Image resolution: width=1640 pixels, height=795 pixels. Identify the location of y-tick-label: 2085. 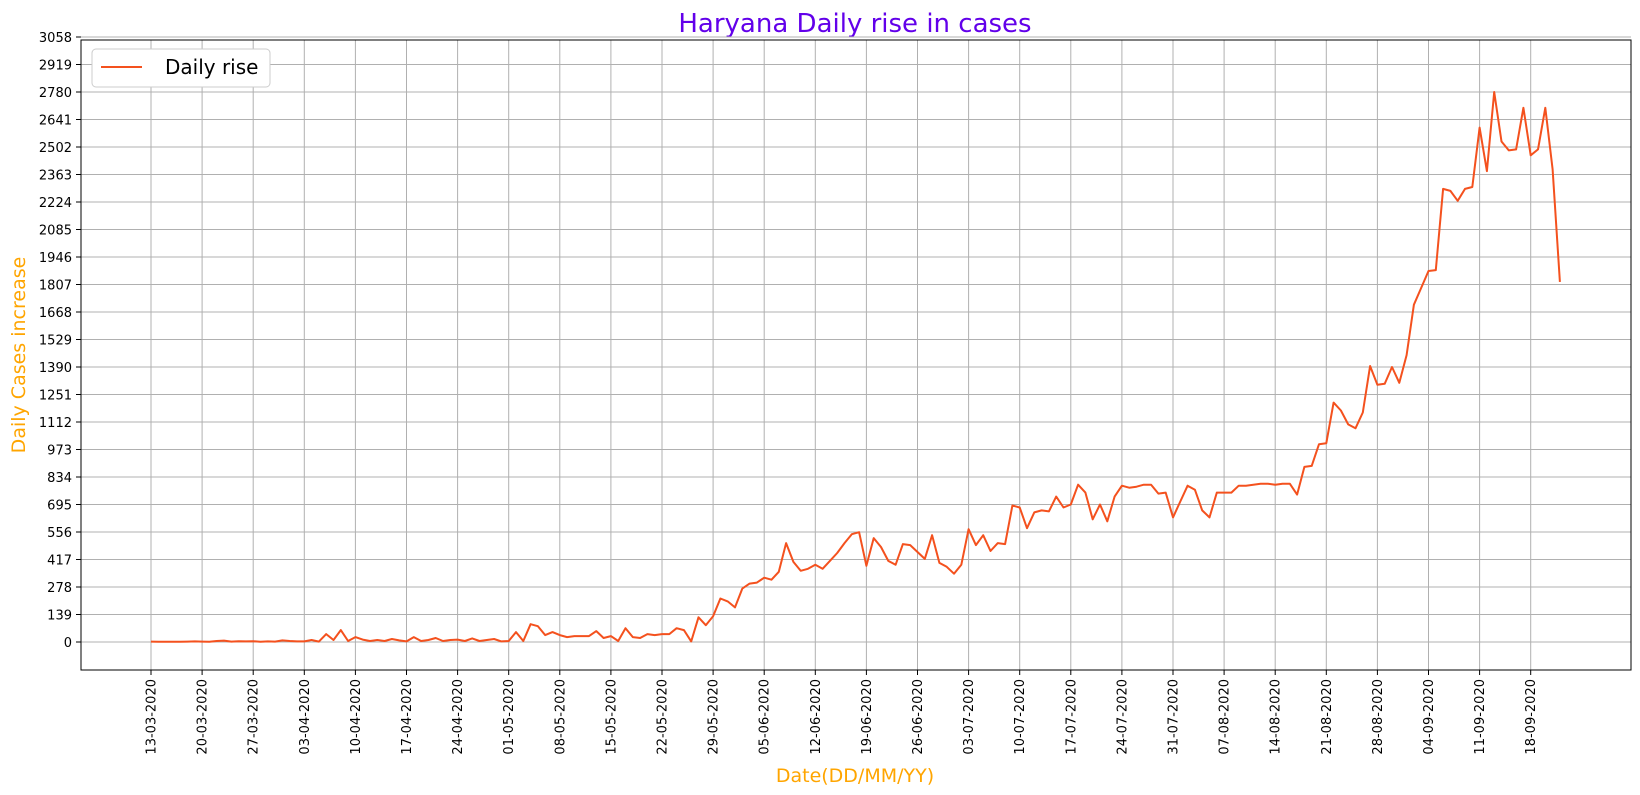
(55, 231).